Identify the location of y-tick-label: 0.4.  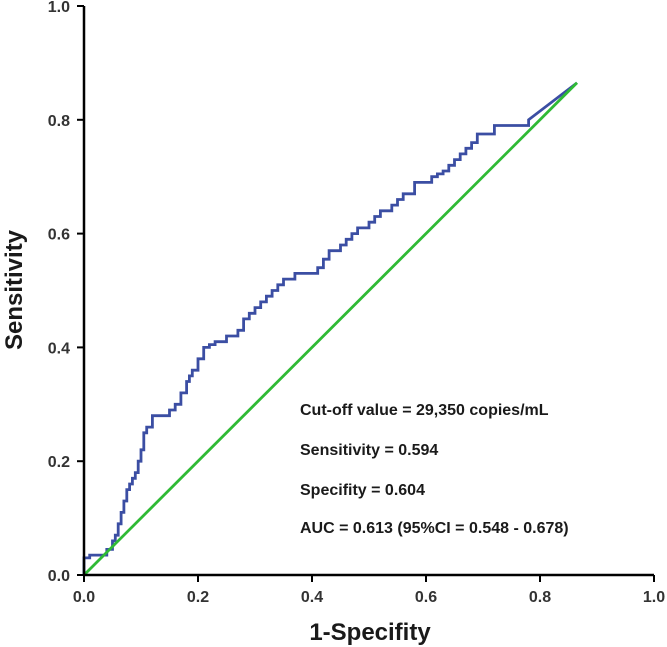
(59, 348).